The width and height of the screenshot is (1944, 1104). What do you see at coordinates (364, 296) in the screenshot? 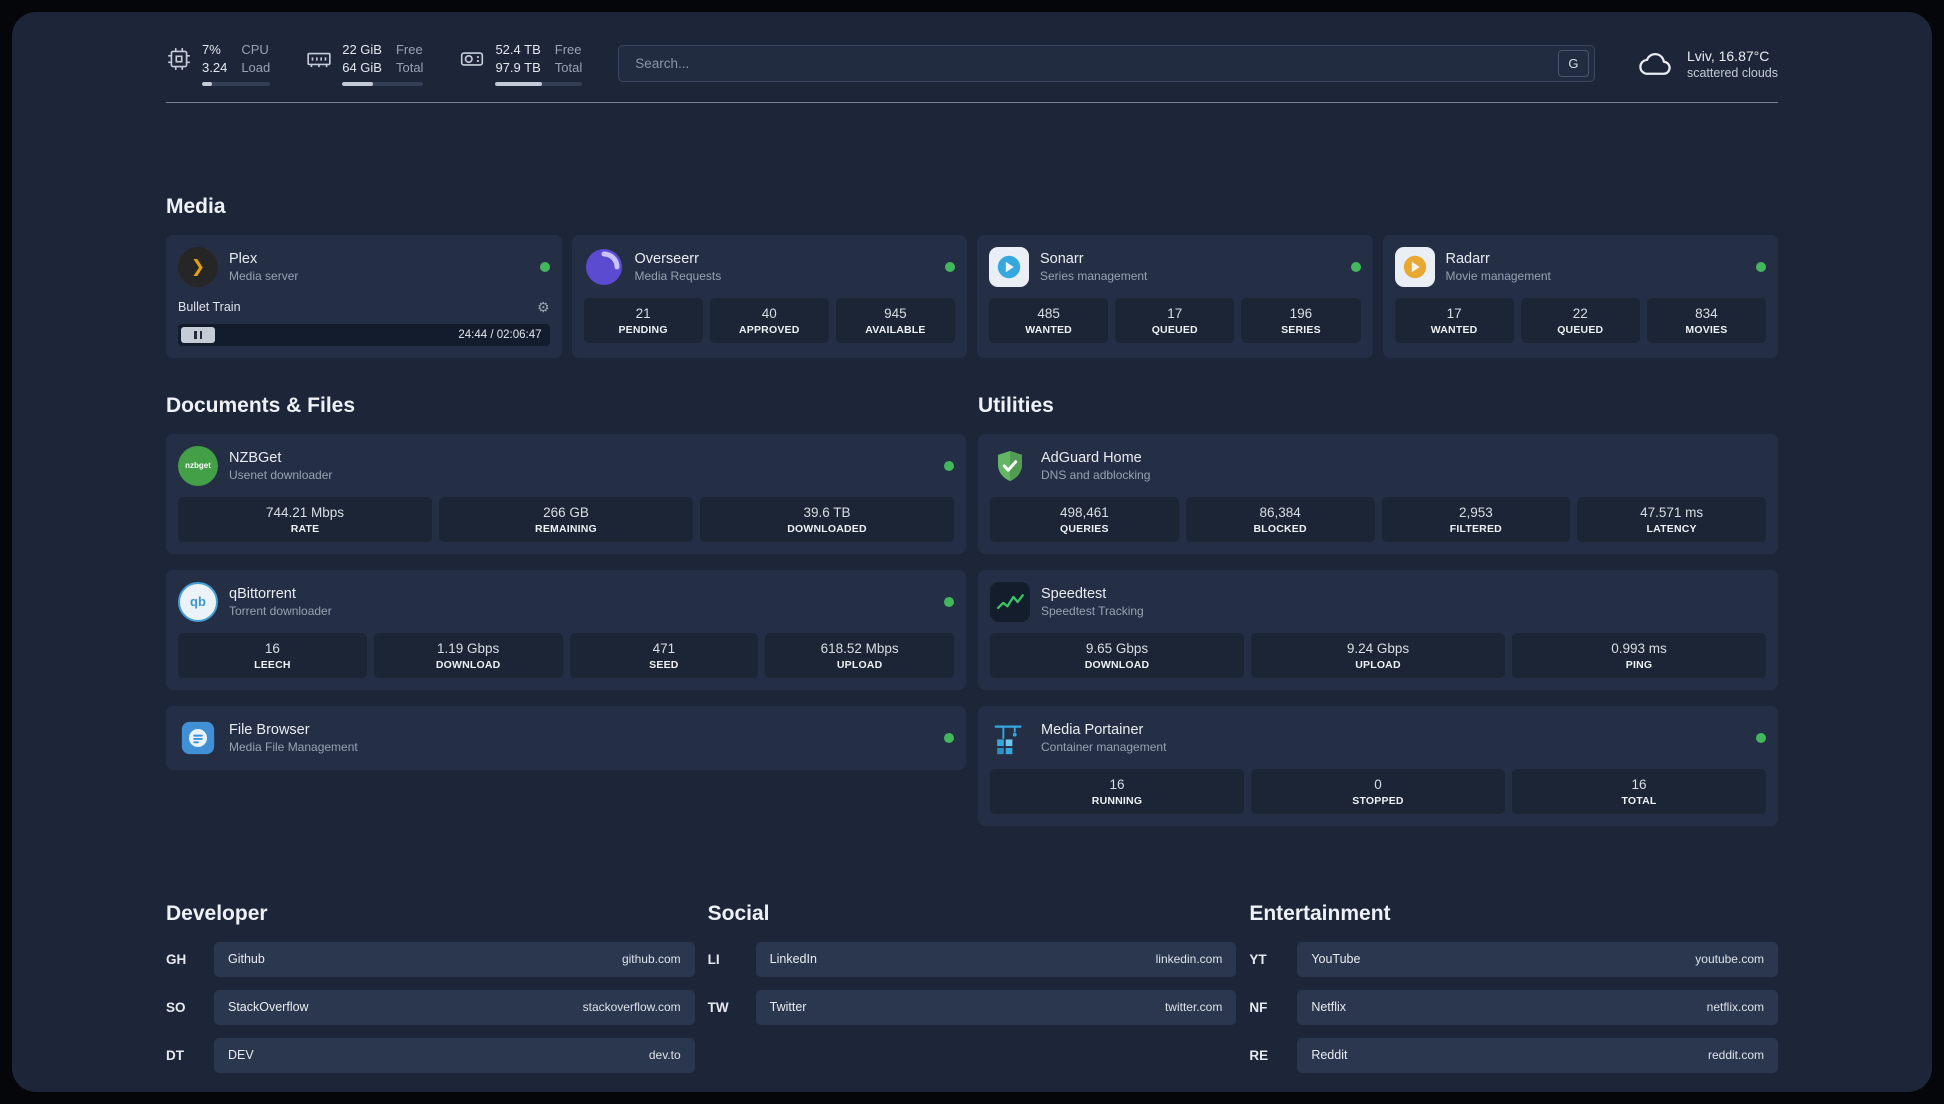
I see `plex-card: ❯ Plex Media server Bullet Train ⚙` at bounding box center [364, 296].